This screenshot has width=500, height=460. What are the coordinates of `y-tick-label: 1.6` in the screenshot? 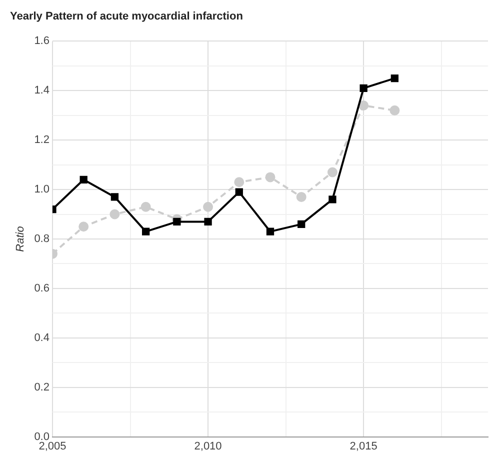 It's located at (42, 41).